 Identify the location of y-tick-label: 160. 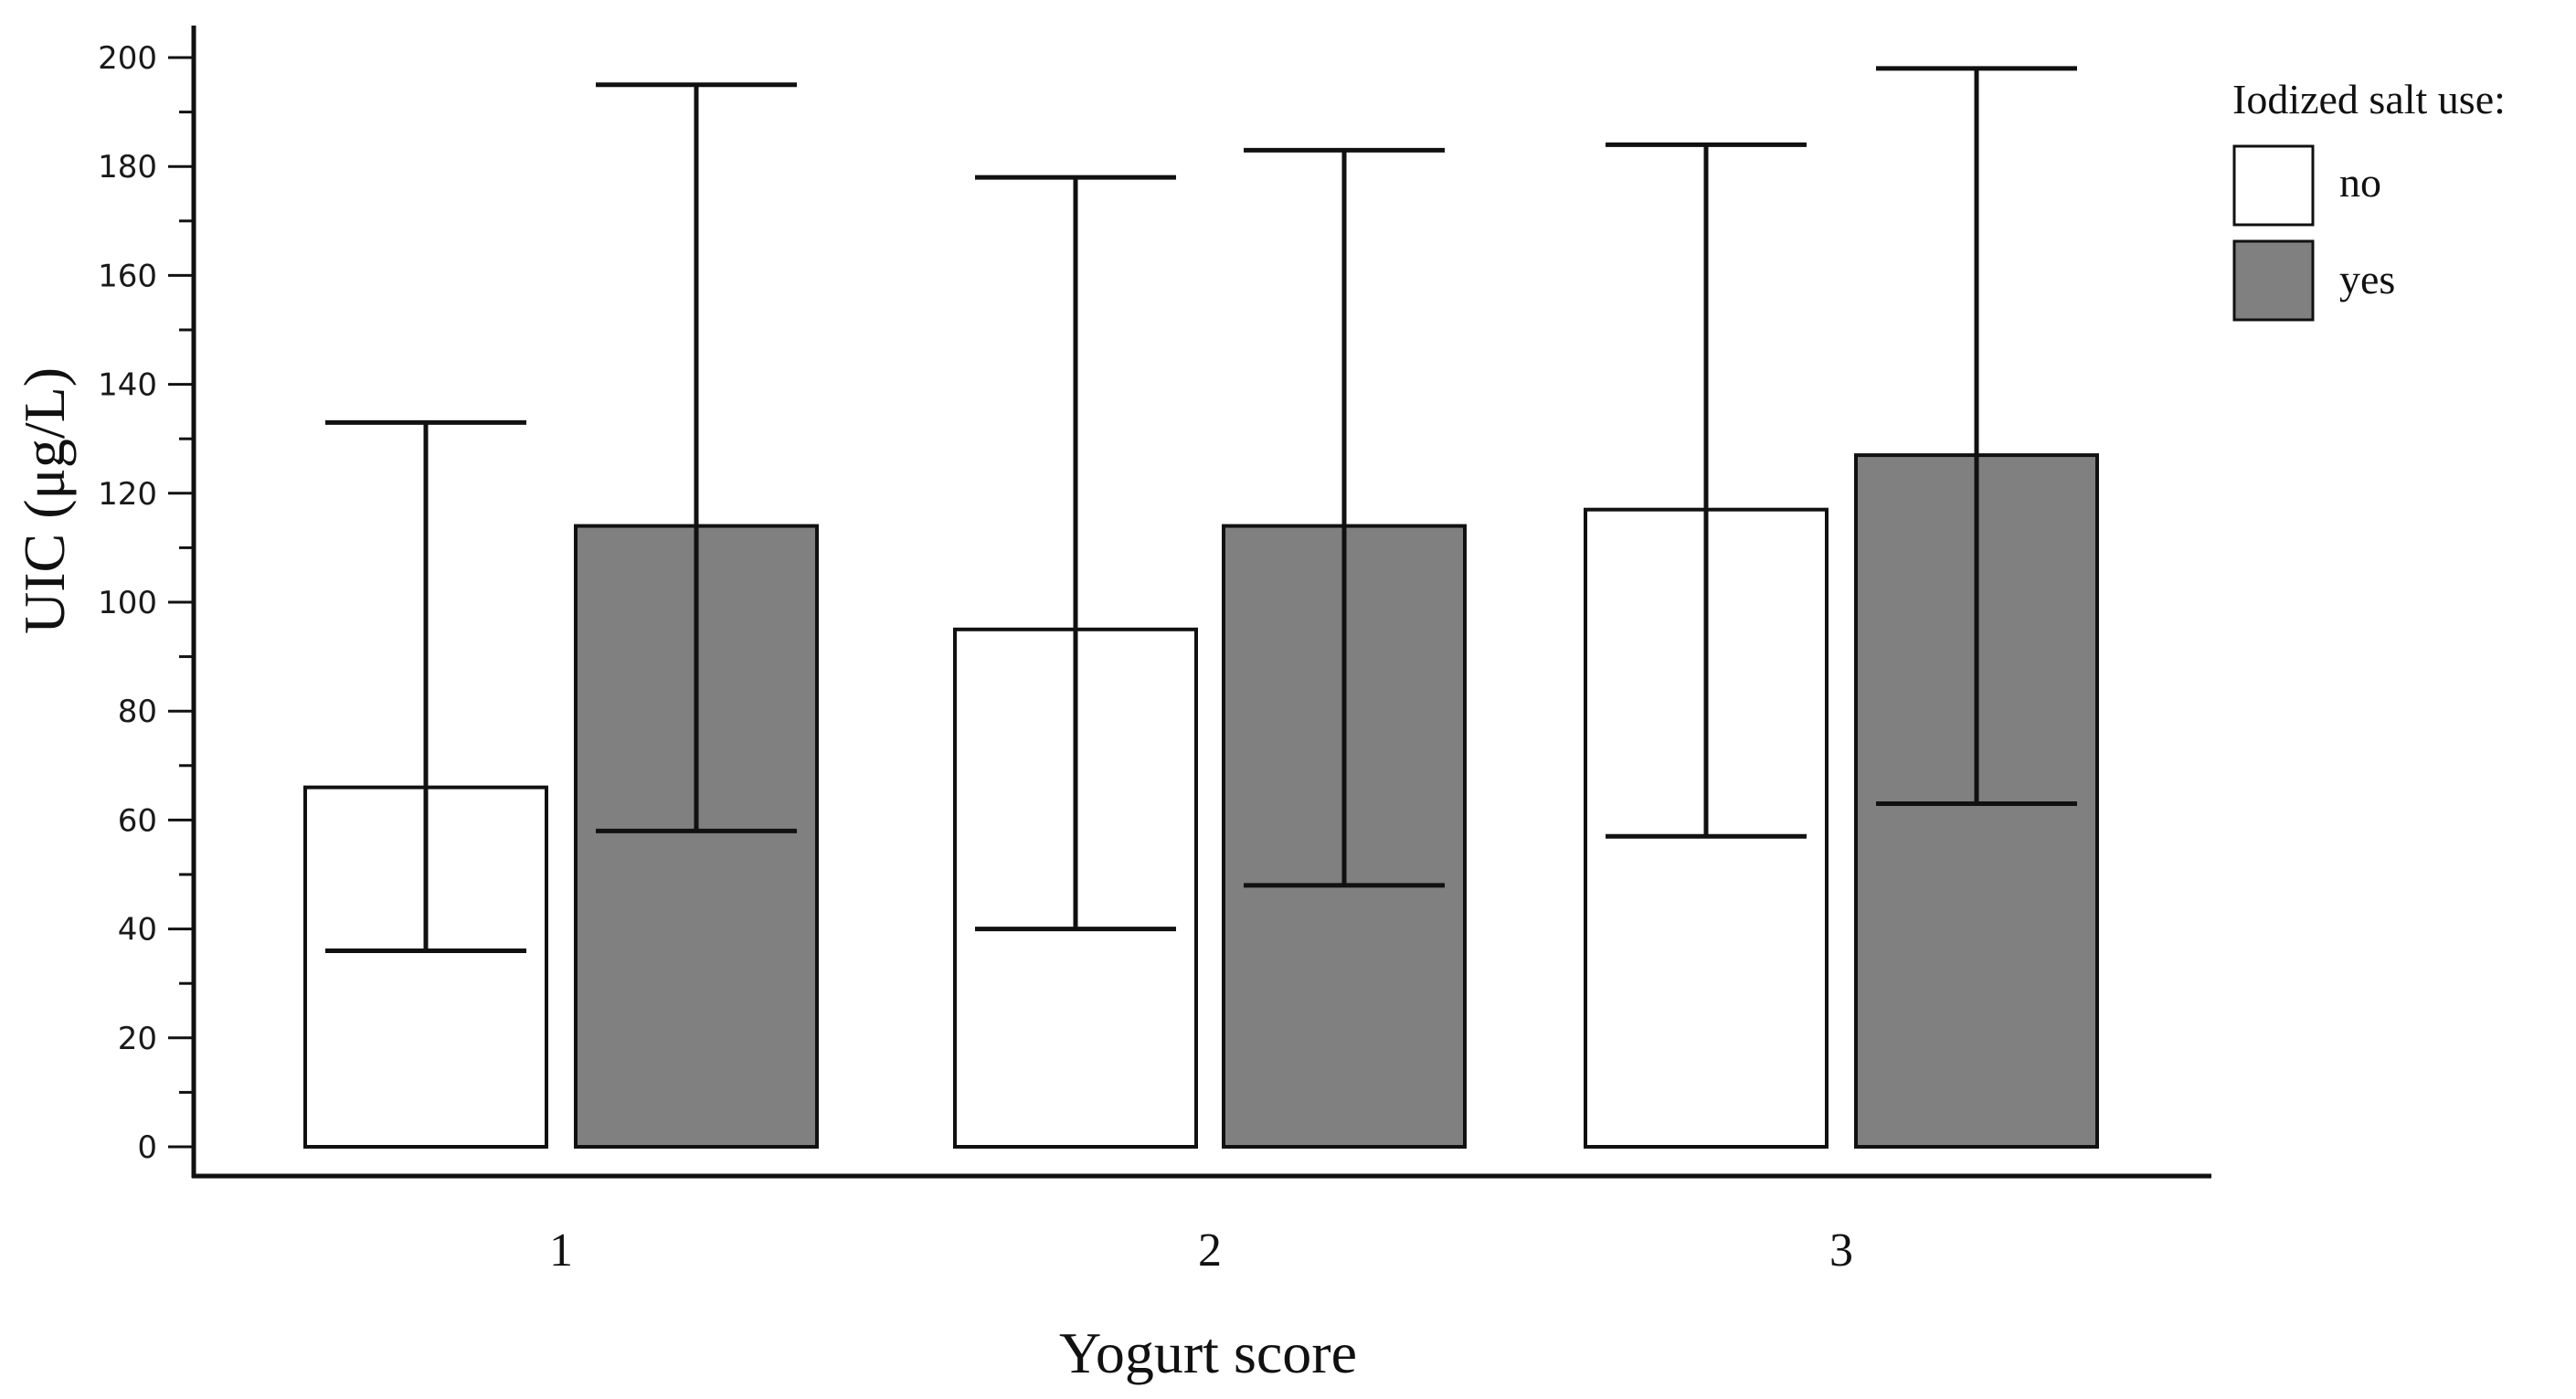
(127, 276).